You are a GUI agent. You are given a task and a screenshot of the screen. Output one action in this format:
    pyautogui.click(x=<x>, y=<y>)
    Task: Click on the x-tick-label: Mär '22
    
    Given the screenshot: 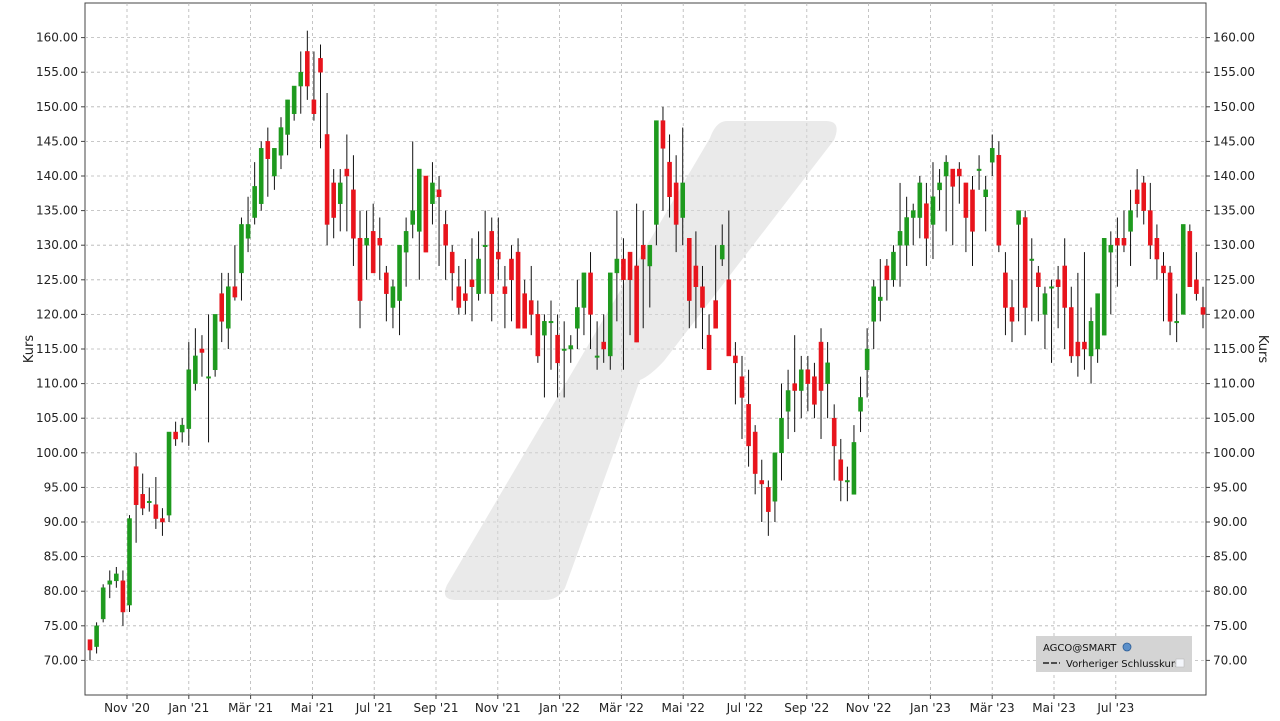 What is the action you would take?
    pyautogui.click(x=621, y=708)
    